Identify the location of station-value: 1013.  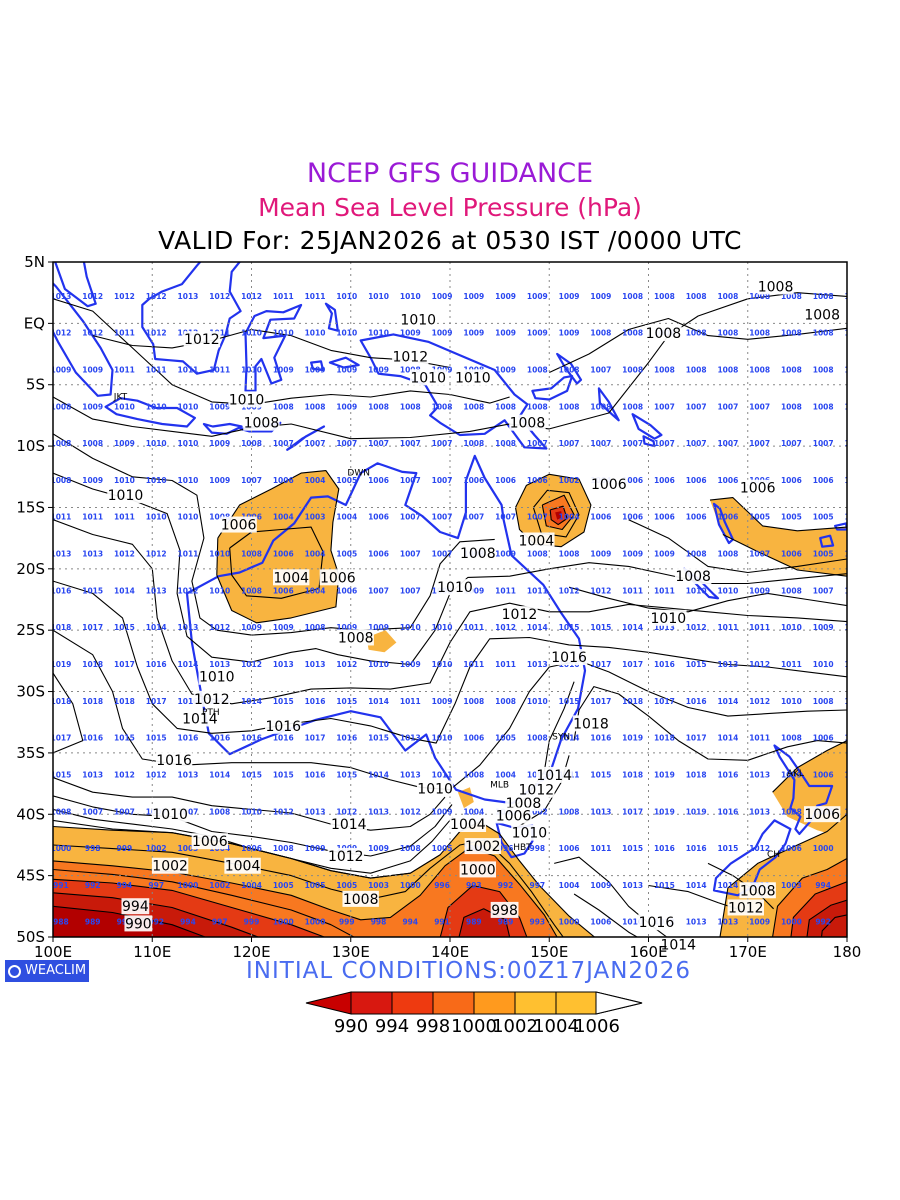
(92, 774).